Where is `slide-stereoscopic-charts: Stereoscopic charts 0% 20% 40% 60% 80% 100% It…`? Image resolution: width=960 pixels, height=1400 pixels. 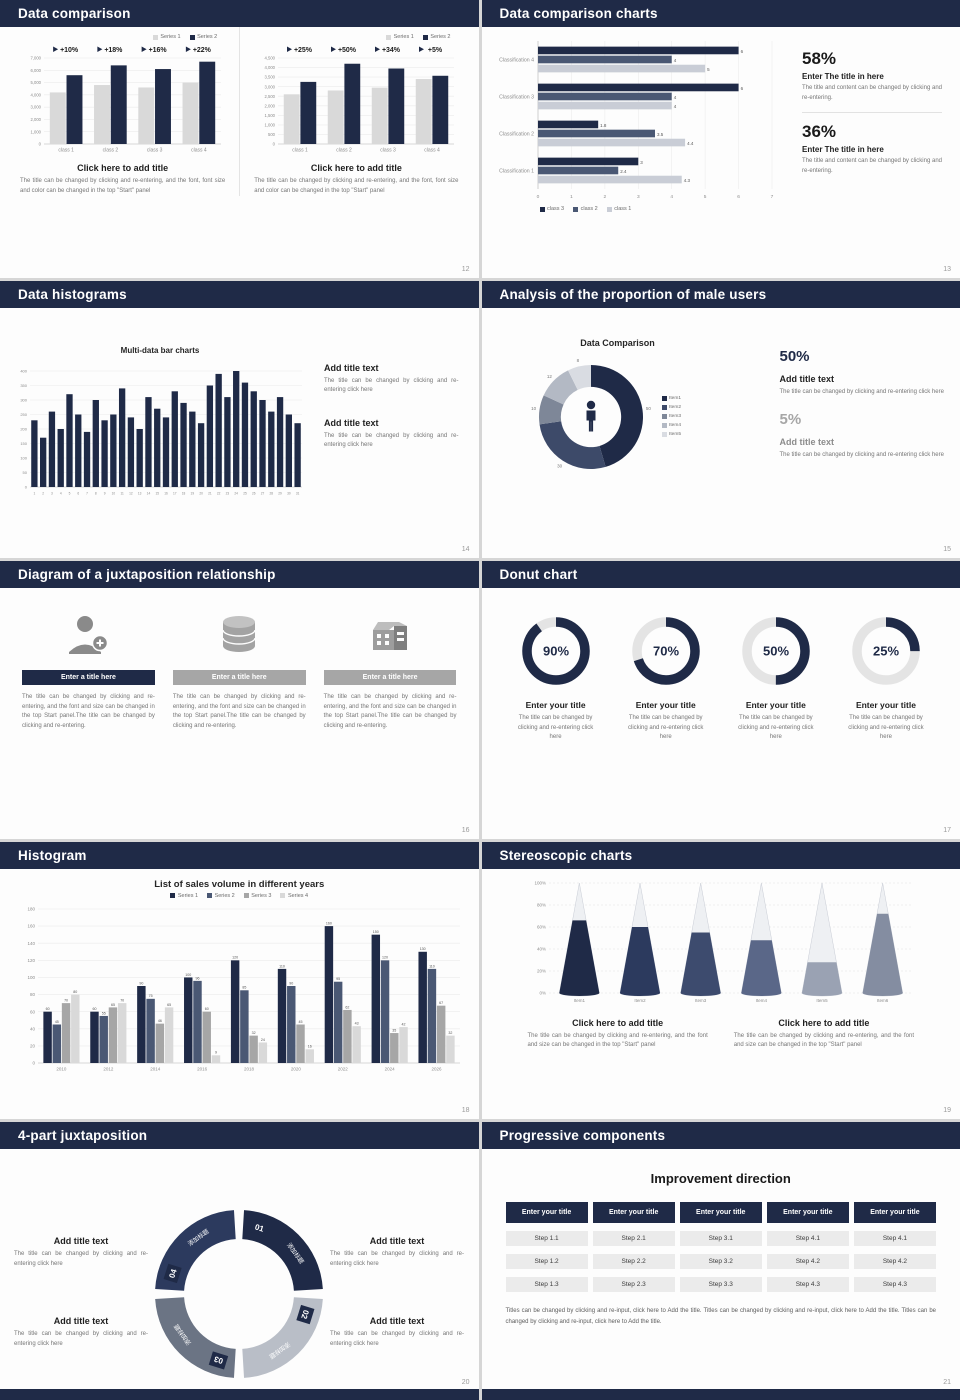
slide-stereoscopic-charts: Stereoscopic charts 0% 20% 40% 60% 80% 100% It… is located at coordinates (720, 980).